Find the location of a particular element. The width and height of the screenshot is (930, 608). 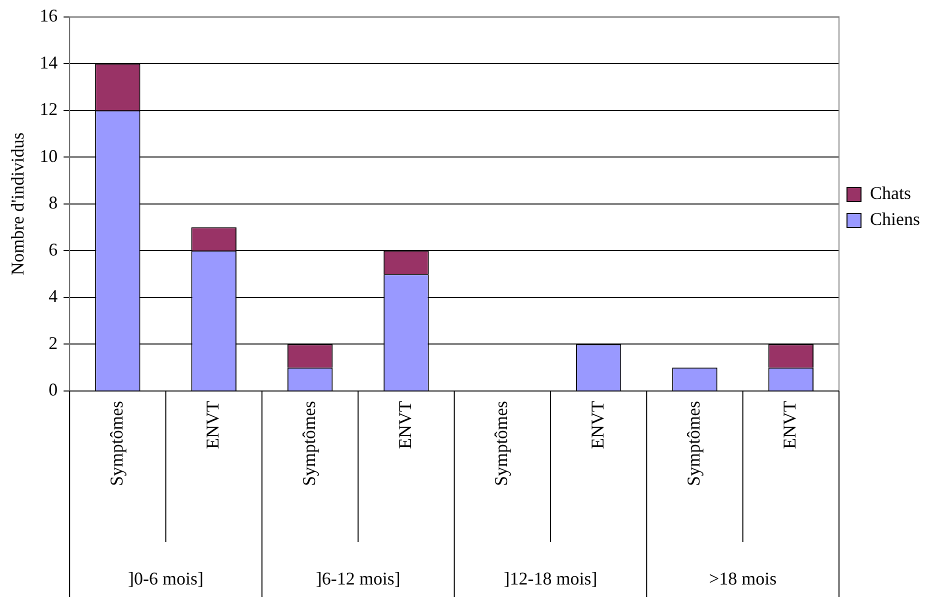

y-tick-label: 12 is located at coordinates (49, 109).